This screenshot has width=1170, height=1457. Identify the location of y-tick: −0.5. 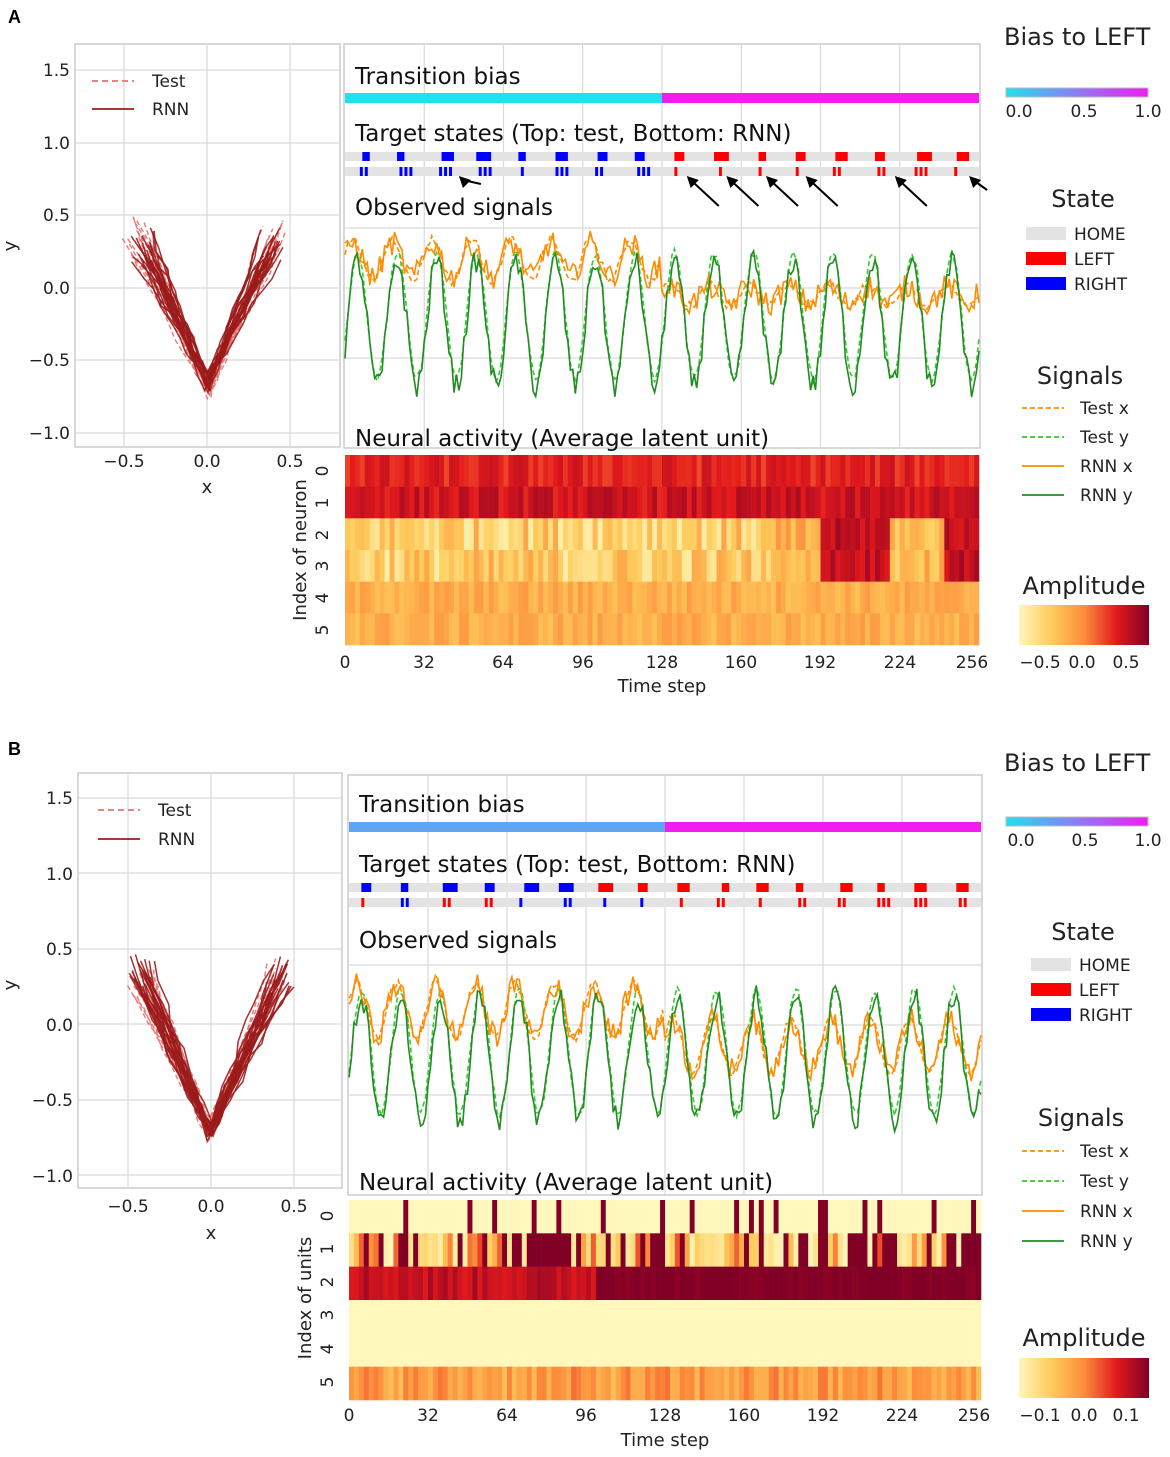
(52, 1101).